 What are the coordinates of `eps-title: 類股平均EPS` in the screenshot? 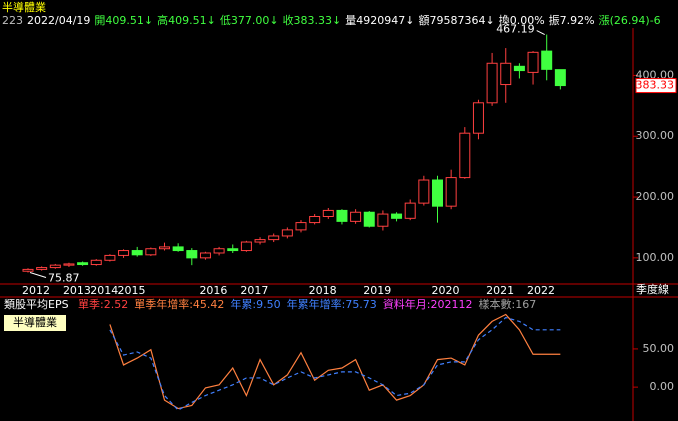 It's located at (36, 304).